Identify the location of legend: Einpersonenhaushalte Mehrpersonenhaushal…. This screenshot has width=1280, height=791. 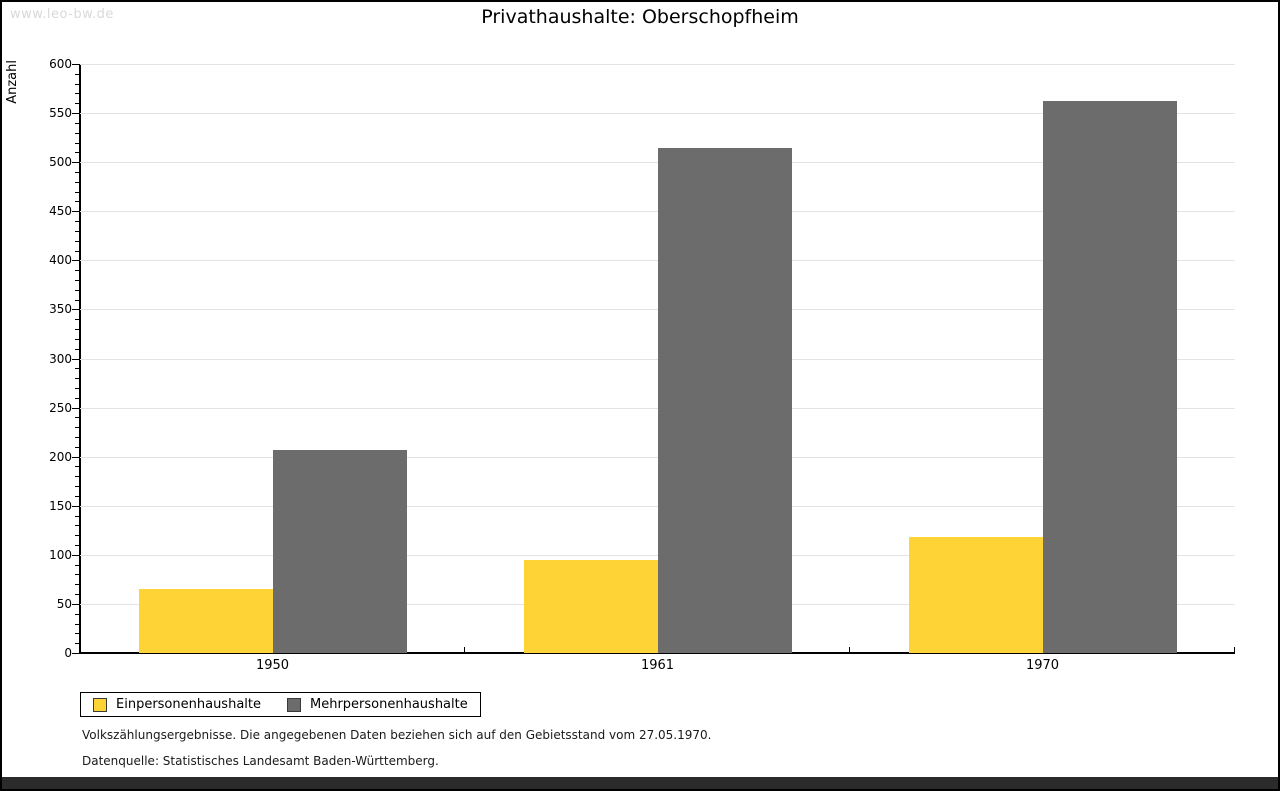
(280, 704).